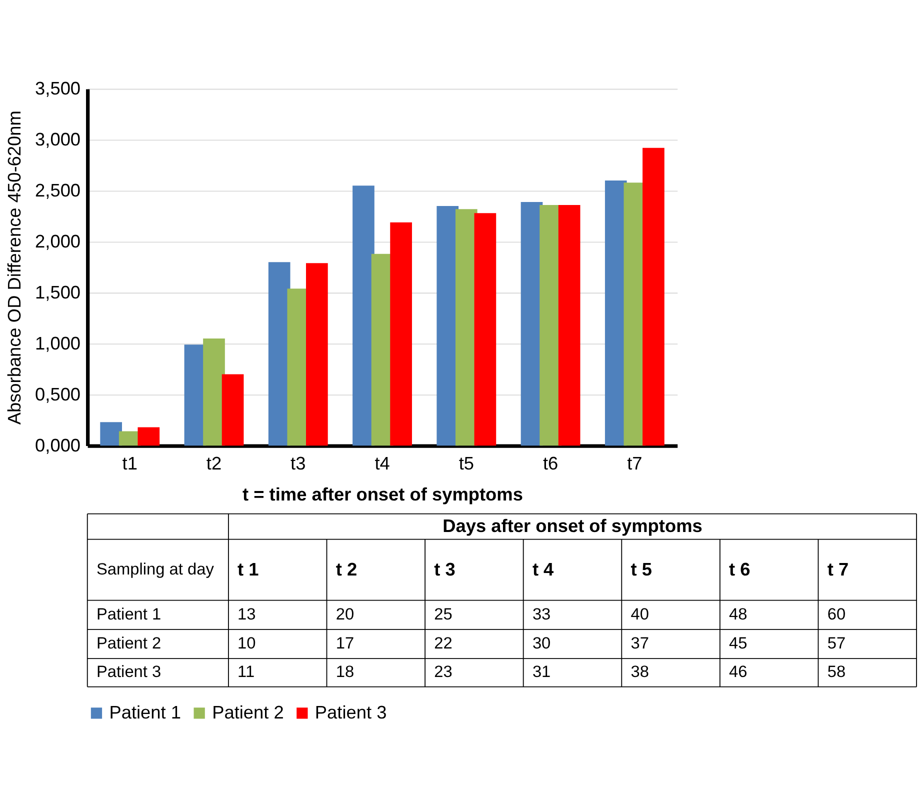 The height and width of the screenshot is (805, 922). I want to click on text: t 5, so click(641, 569).